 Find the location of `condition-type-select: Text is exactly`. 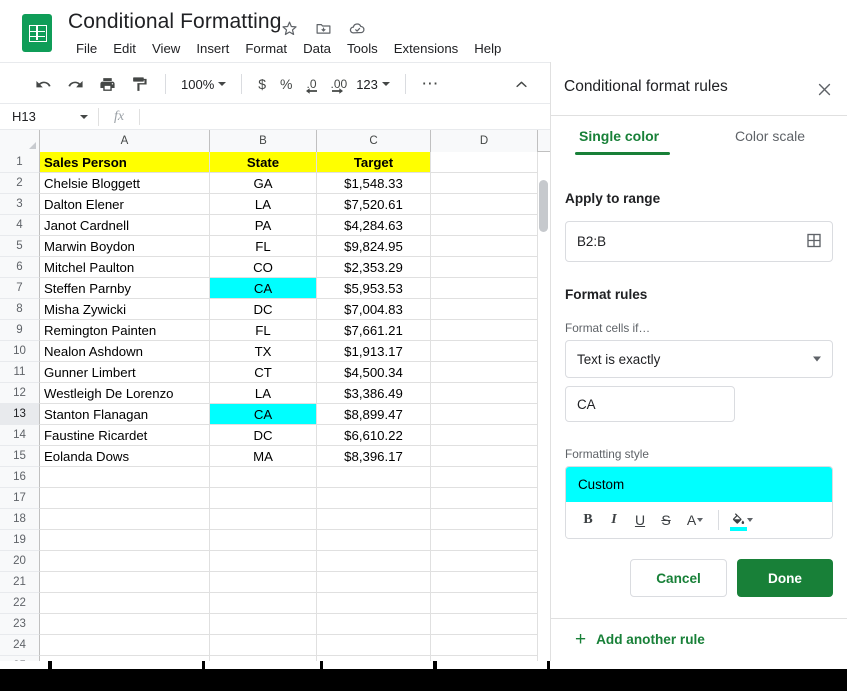

condition-type-select: Text is exactly is located at coordinates (699, 359).